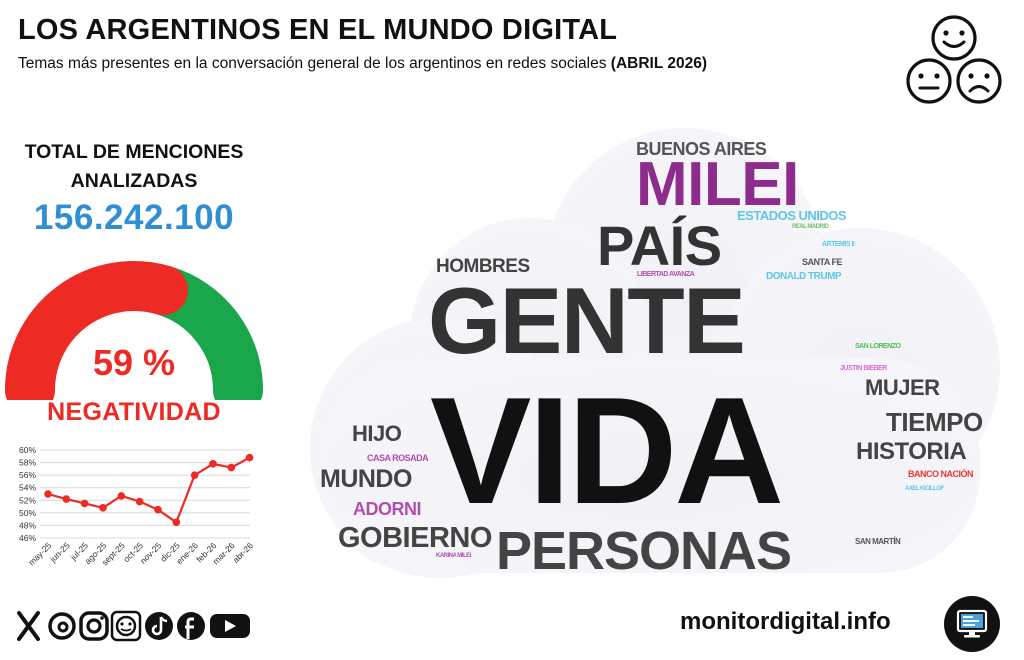  Describe the element at coordinates (27, 538) in the screenshot. I see `y-tick-label: 46%` at that location.